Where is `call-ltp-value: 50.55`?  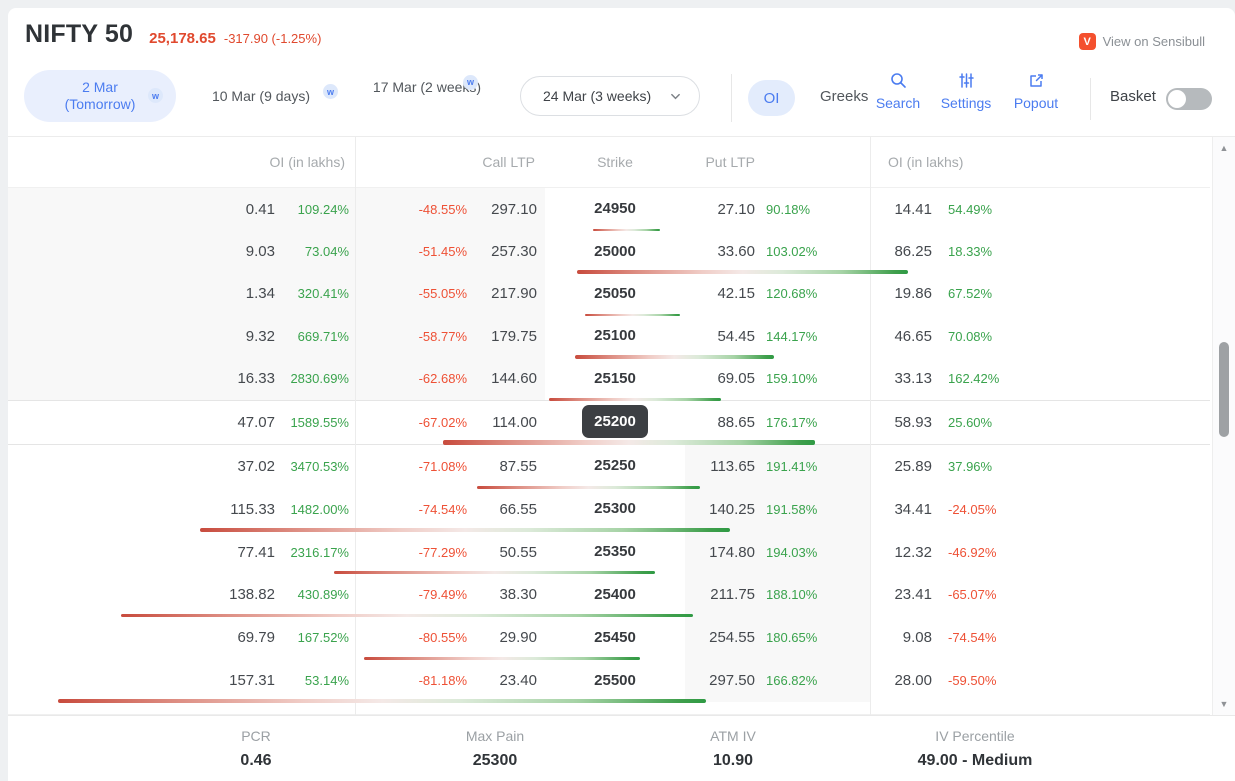
call-ltp-value: 50.55 is located at coordinates (518, 552).